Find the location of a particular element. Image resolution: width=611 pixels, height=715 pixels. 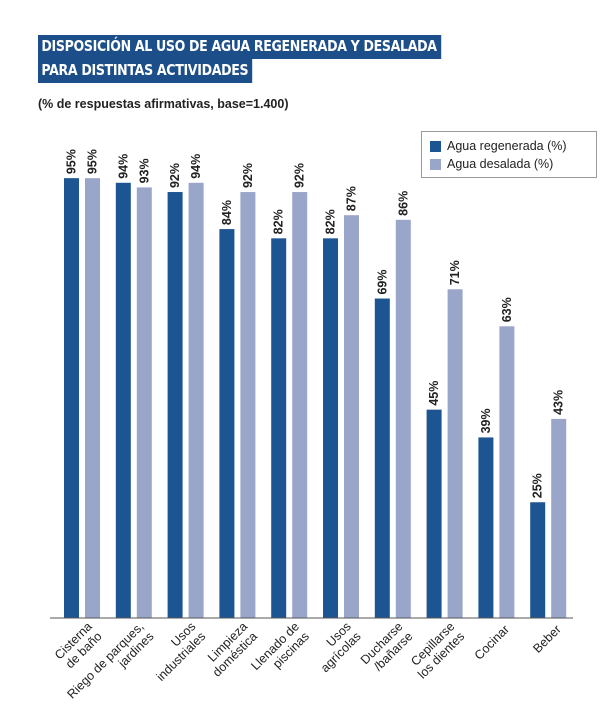

data-label-desalada-6: 86% is located at coordinates (403, 203).